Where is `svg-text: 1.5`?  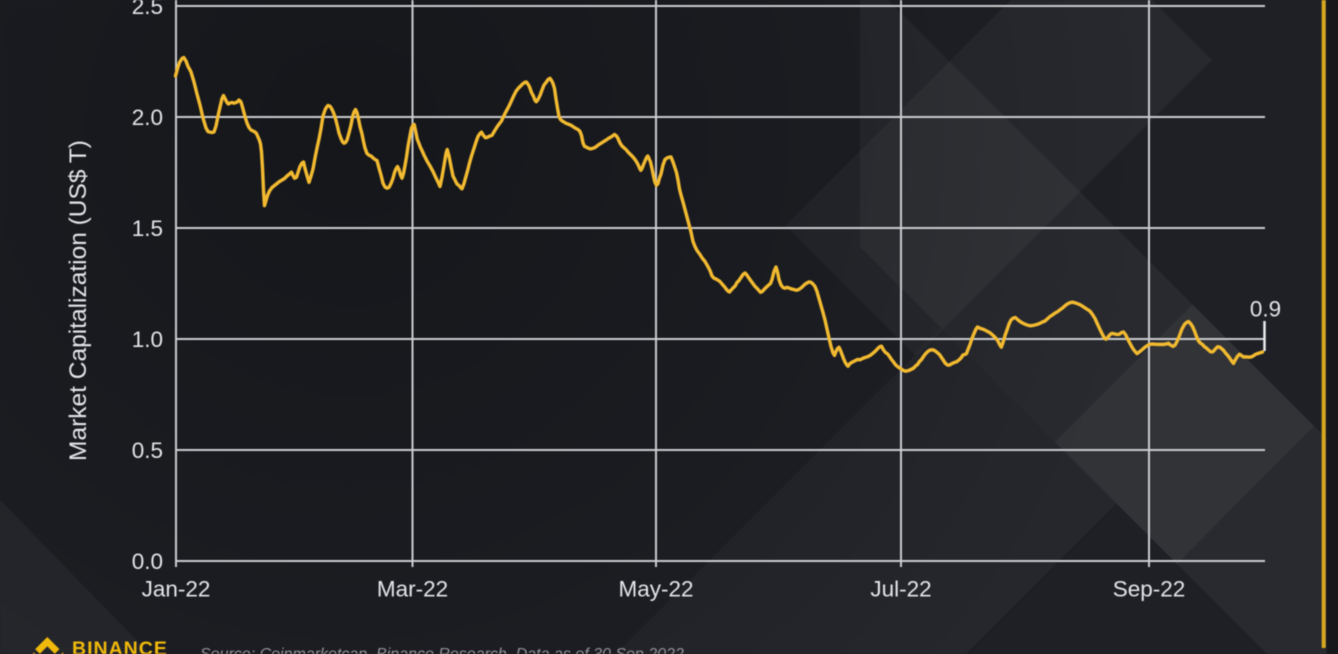 svg-text: 1.5 is located at coordinates (147, 228).